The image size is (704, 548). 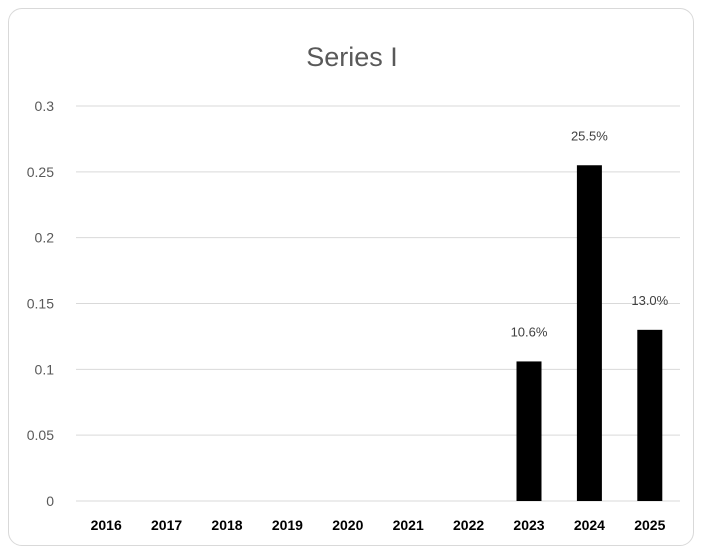 I want to click on chart-title: Series I, so click(x=352, y=57).